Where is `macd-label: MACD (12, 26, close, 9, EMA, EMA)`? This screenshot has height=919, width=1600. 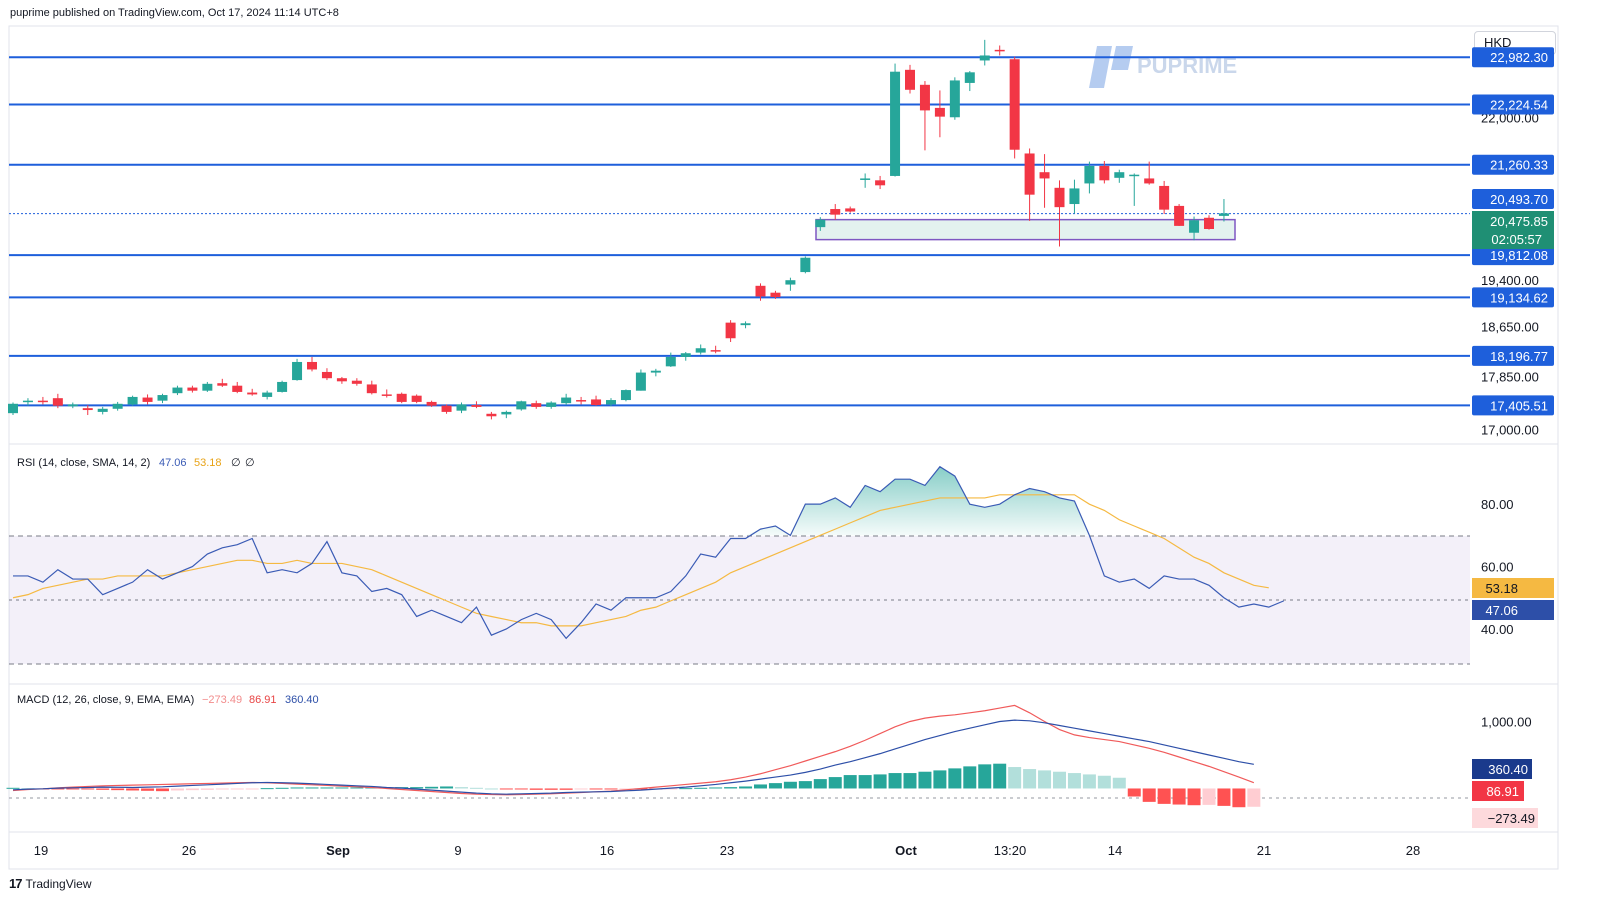 macd-label: MACD (12, 26, close, 9, EMA, EMA) is located at coordinates (105, 700).